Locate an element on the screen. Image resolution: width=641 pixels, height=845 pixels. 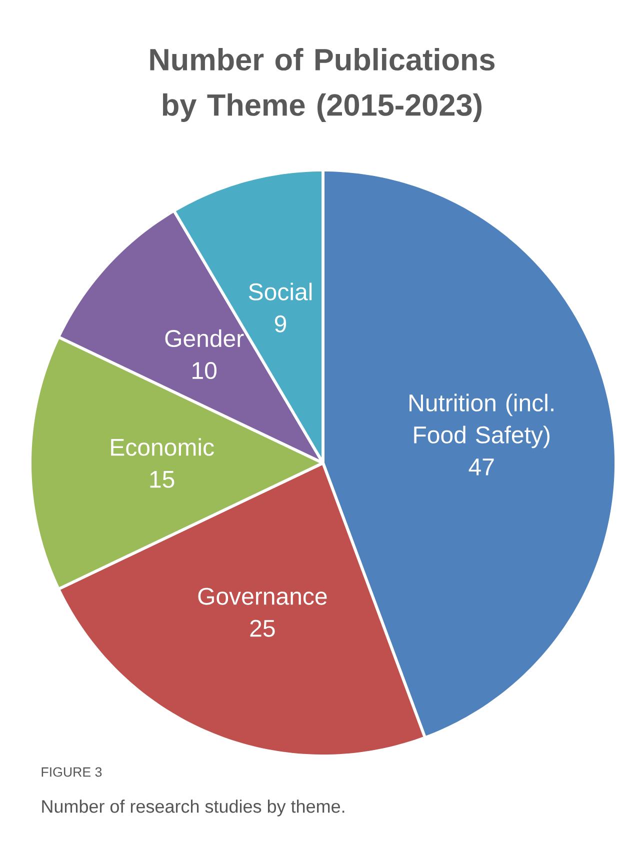
data-label: 15 is located at coordinates (162, 479).